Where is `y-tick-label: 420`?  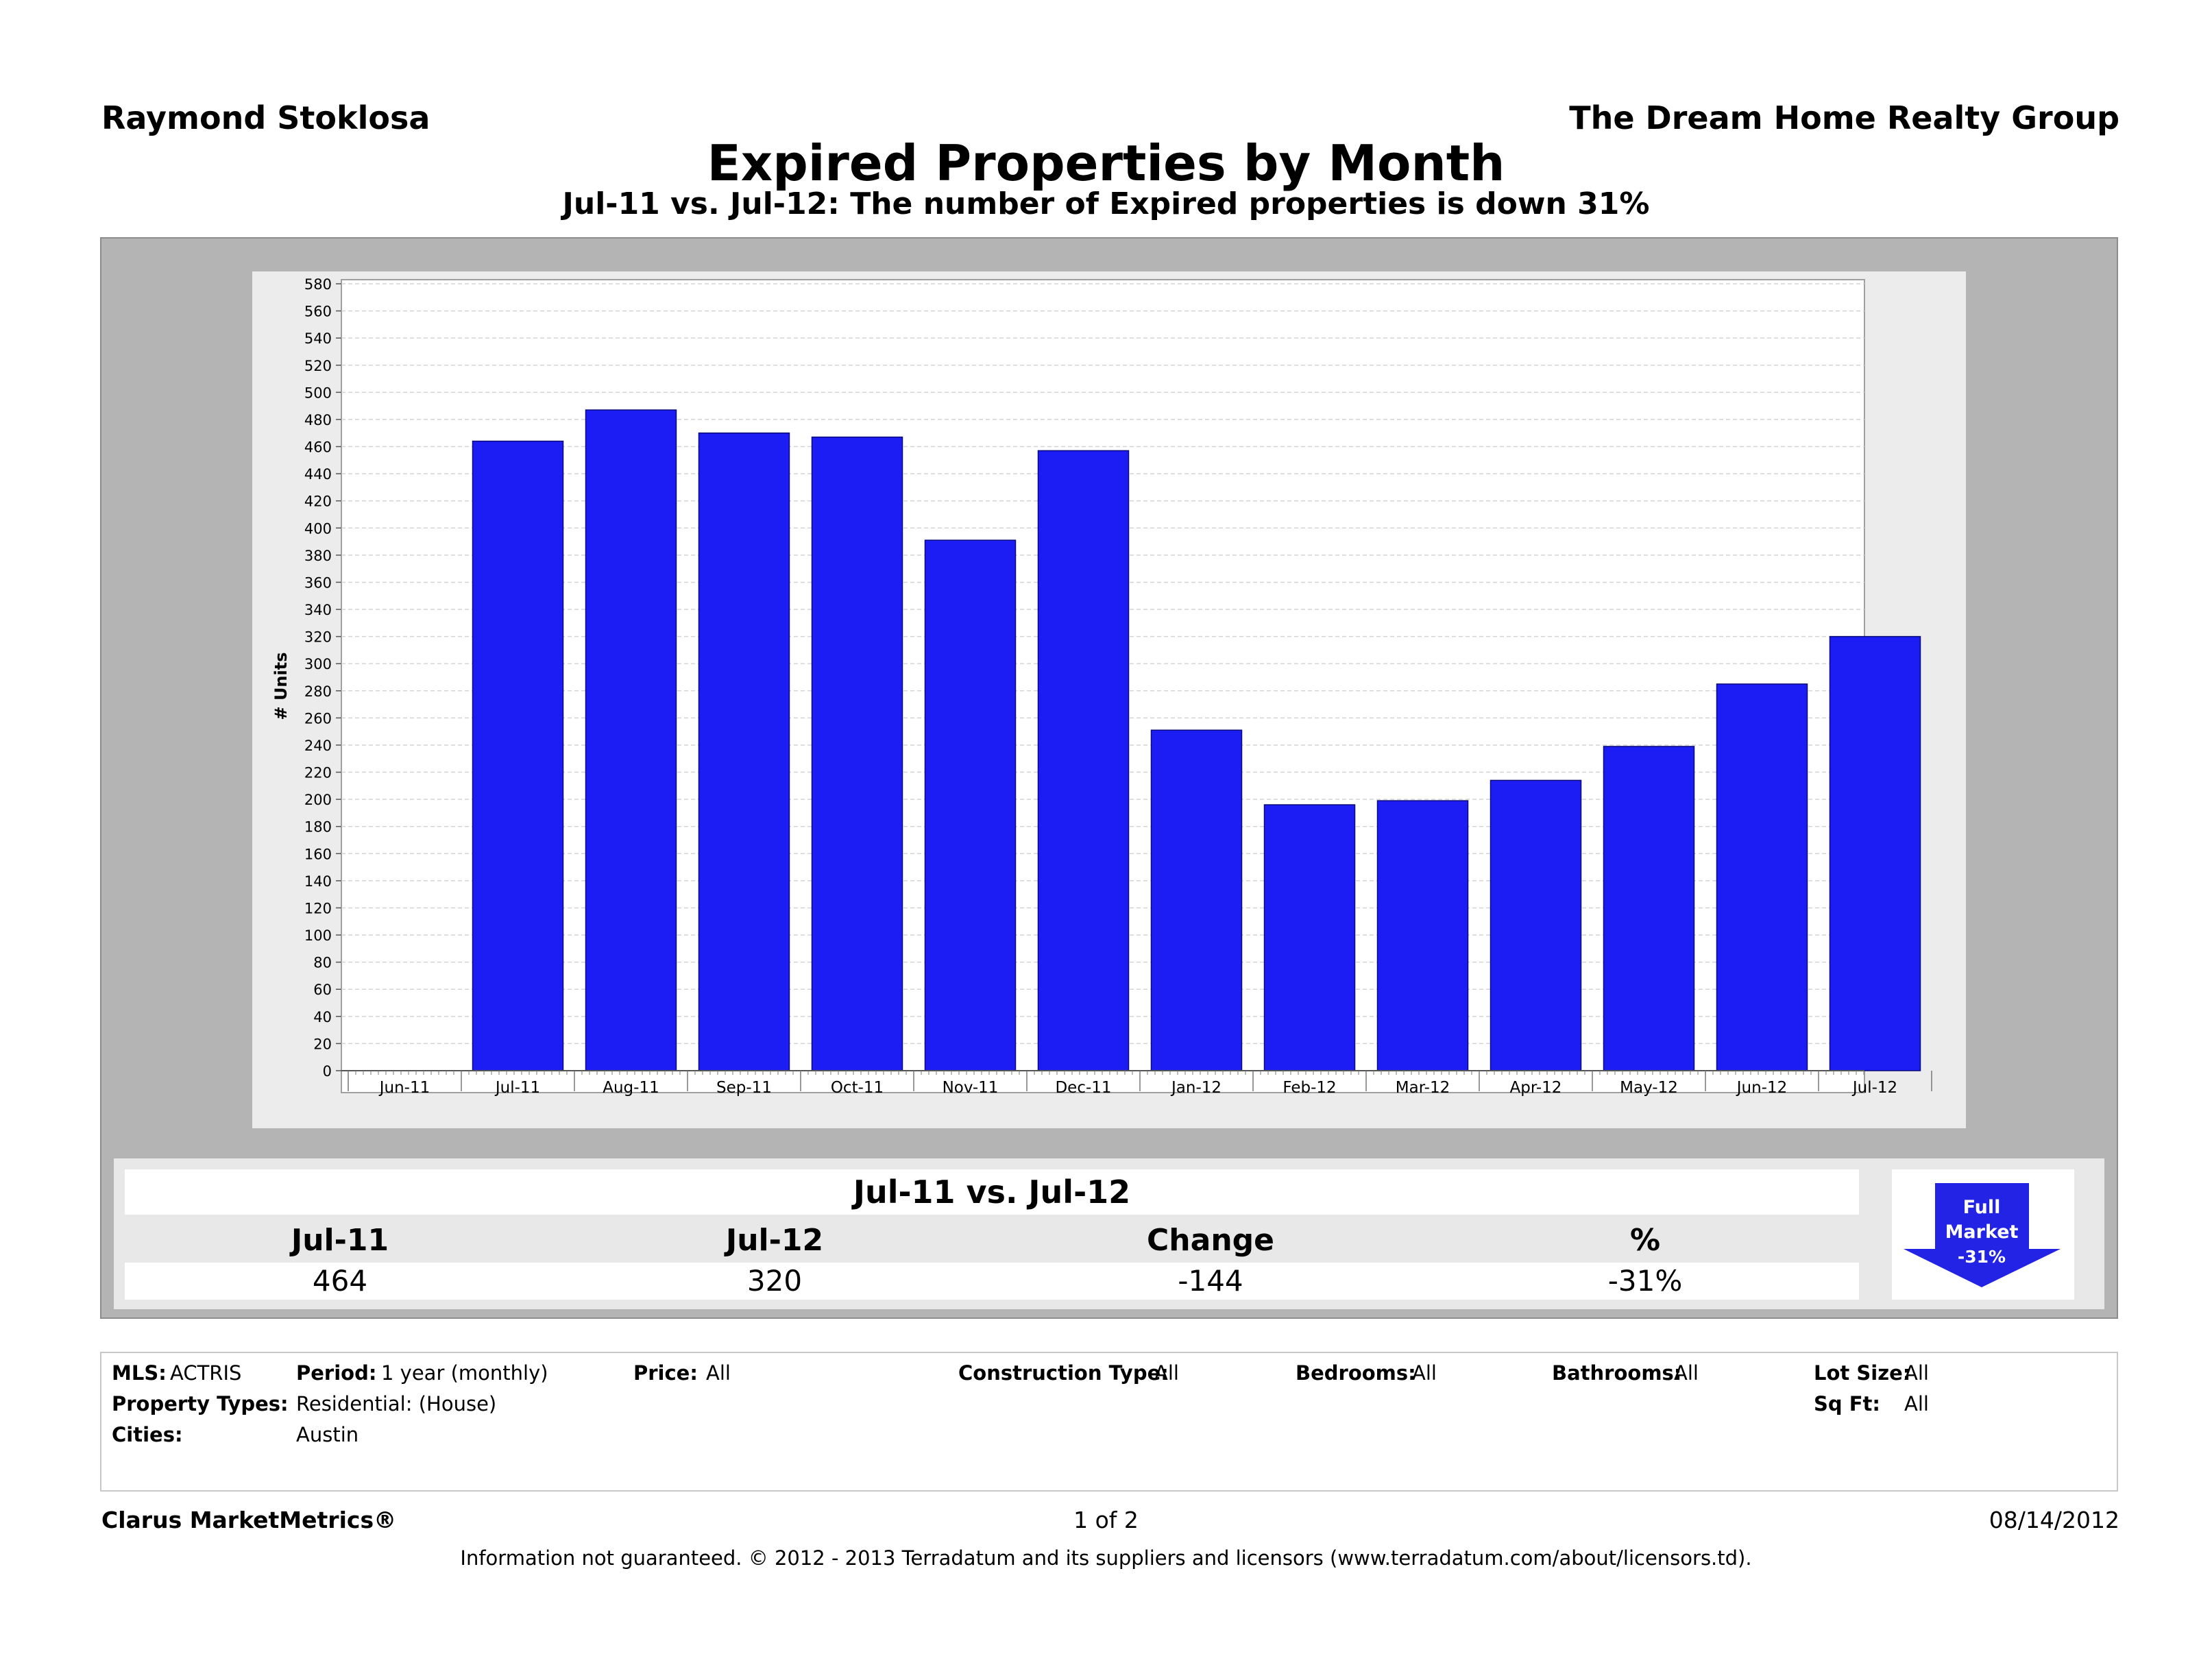
y-tick-label: 420 is located at coordinates (318, 502).